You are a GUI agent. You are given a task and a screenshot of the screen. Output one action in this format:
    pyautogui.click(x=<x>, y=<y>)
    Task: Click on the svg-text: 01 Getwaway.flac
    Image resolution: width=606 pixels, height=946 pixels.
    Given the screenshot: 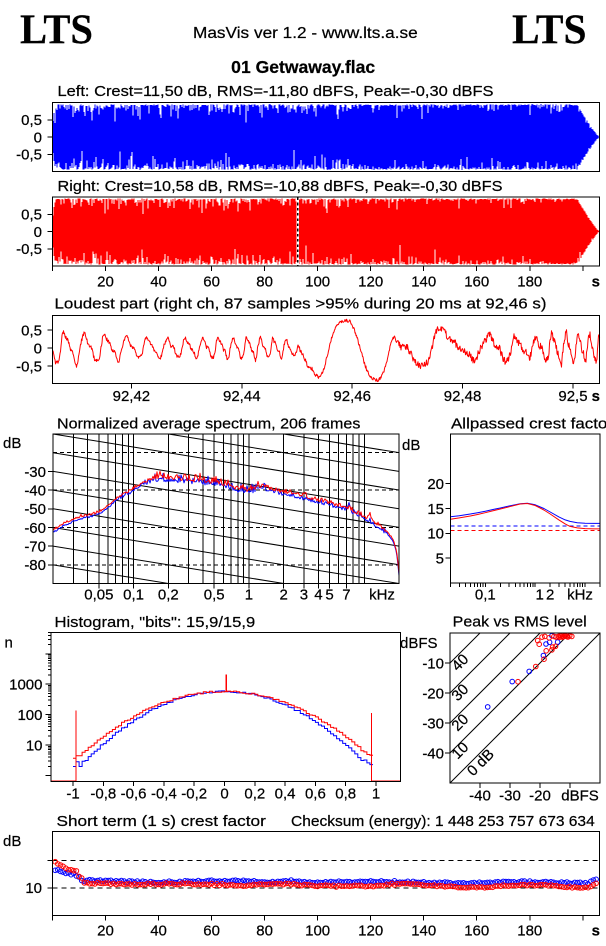 What is the action you would take?
    pyautogui.click(x=303, y=67)
    